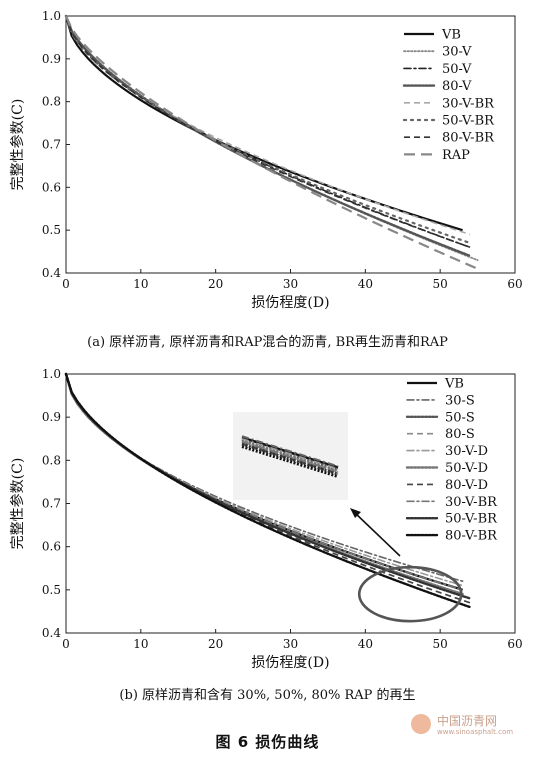 The image size is (535, 758). I want to click on zoom-inset-line-80-v-br, so click(290, 461).